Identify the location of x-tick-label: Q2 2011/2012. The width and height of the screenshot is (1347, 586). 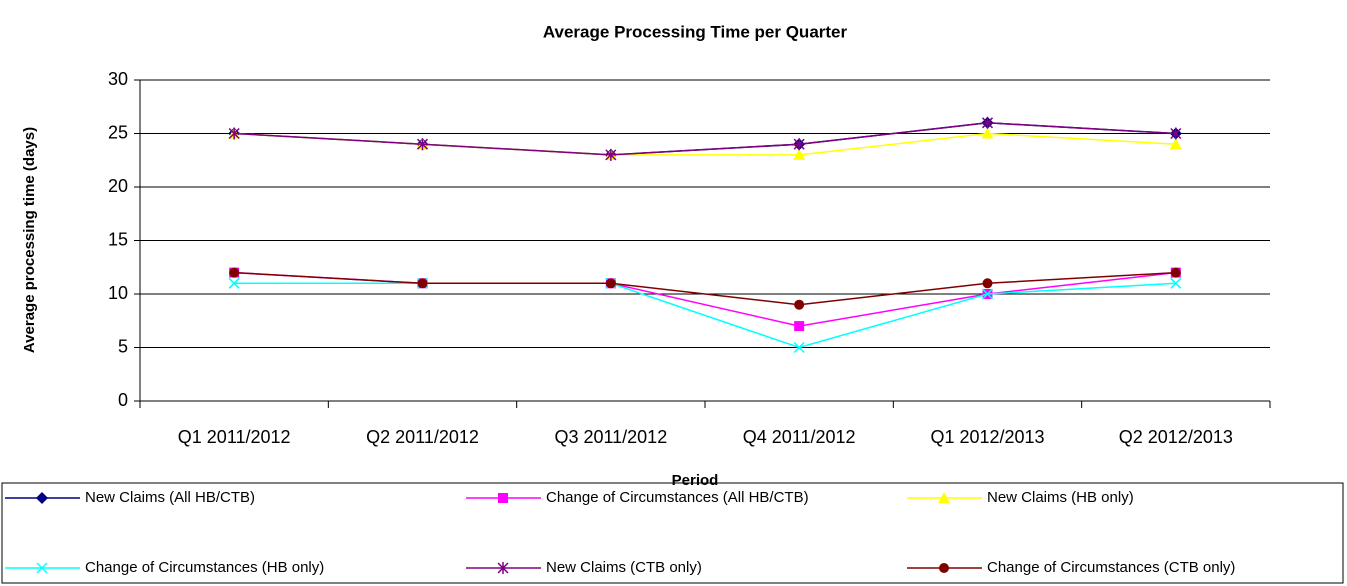
(422, 437).